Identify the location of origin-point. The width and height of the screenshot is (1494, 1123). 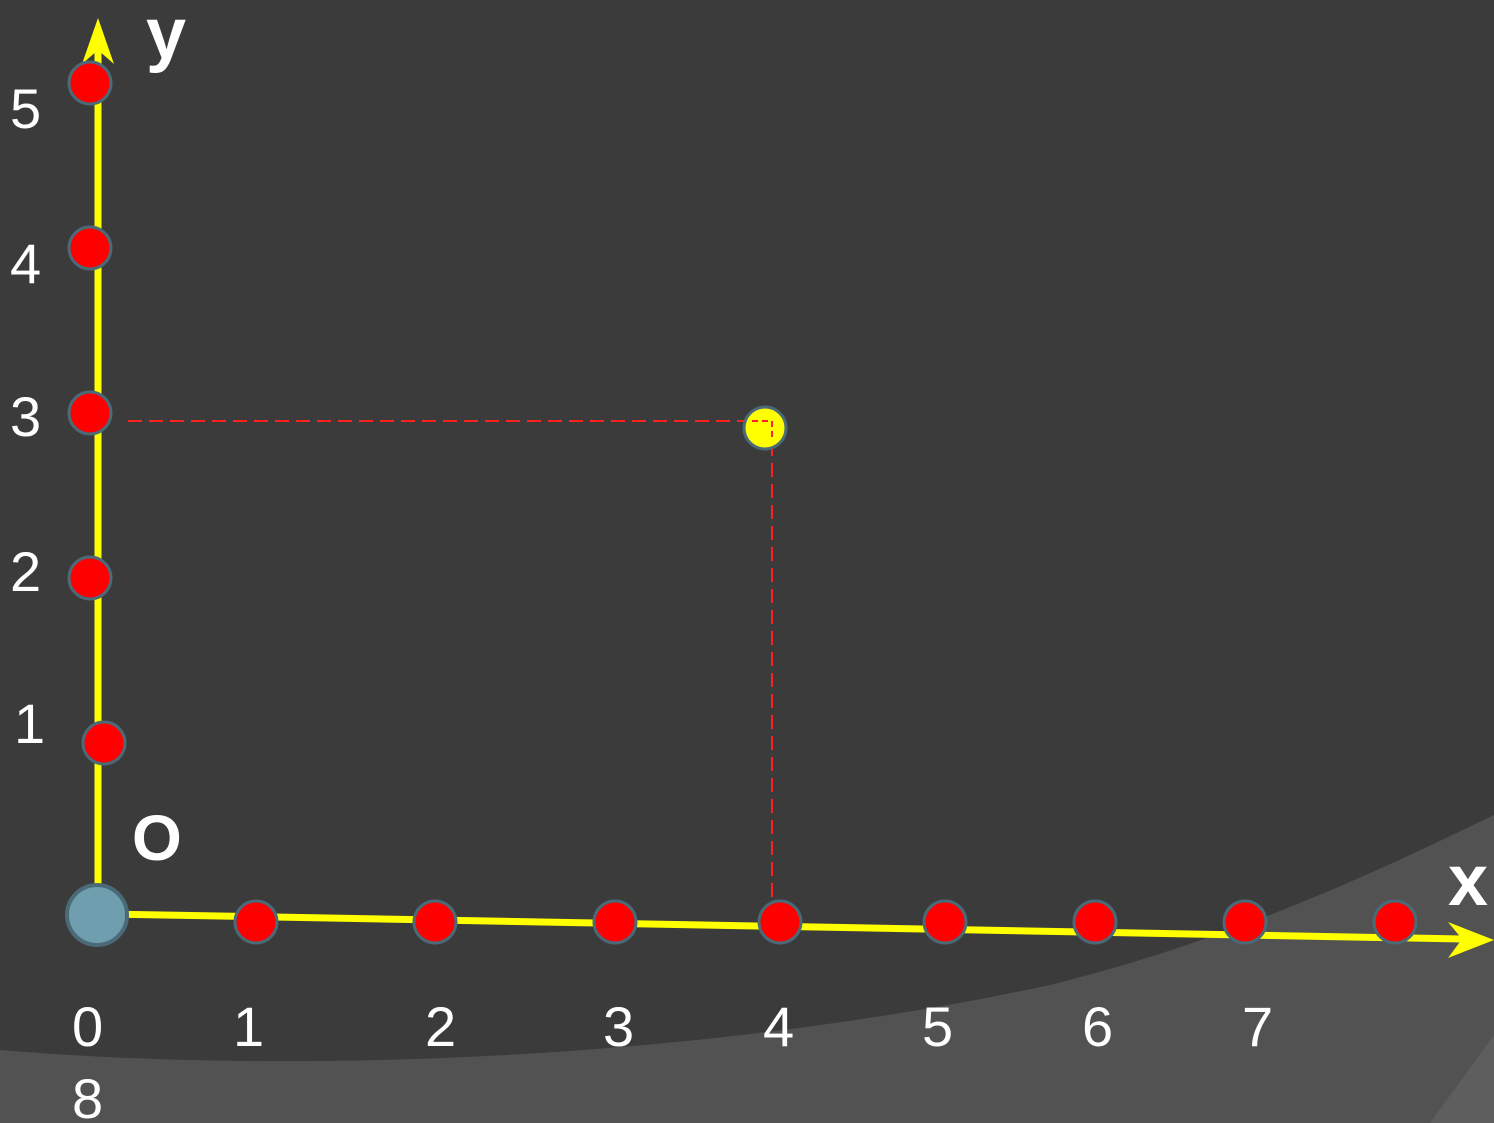
(97, 915).